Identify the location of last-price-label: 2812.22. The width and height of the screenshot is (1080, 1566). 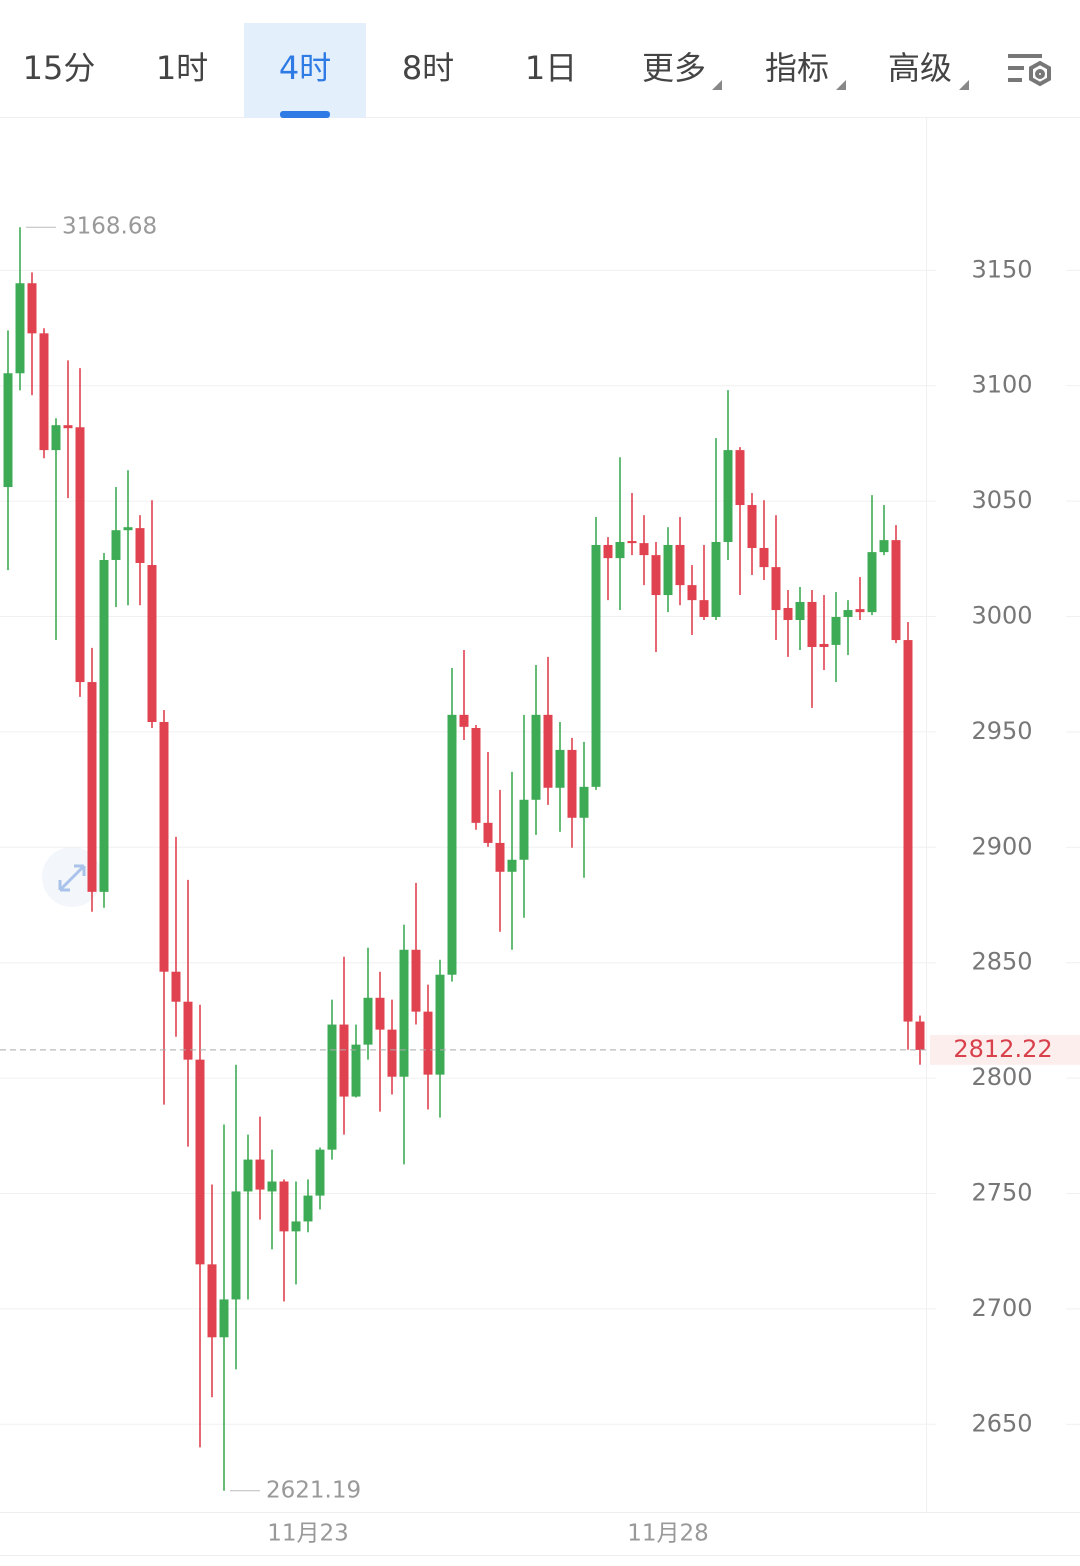
(1002, 1049).